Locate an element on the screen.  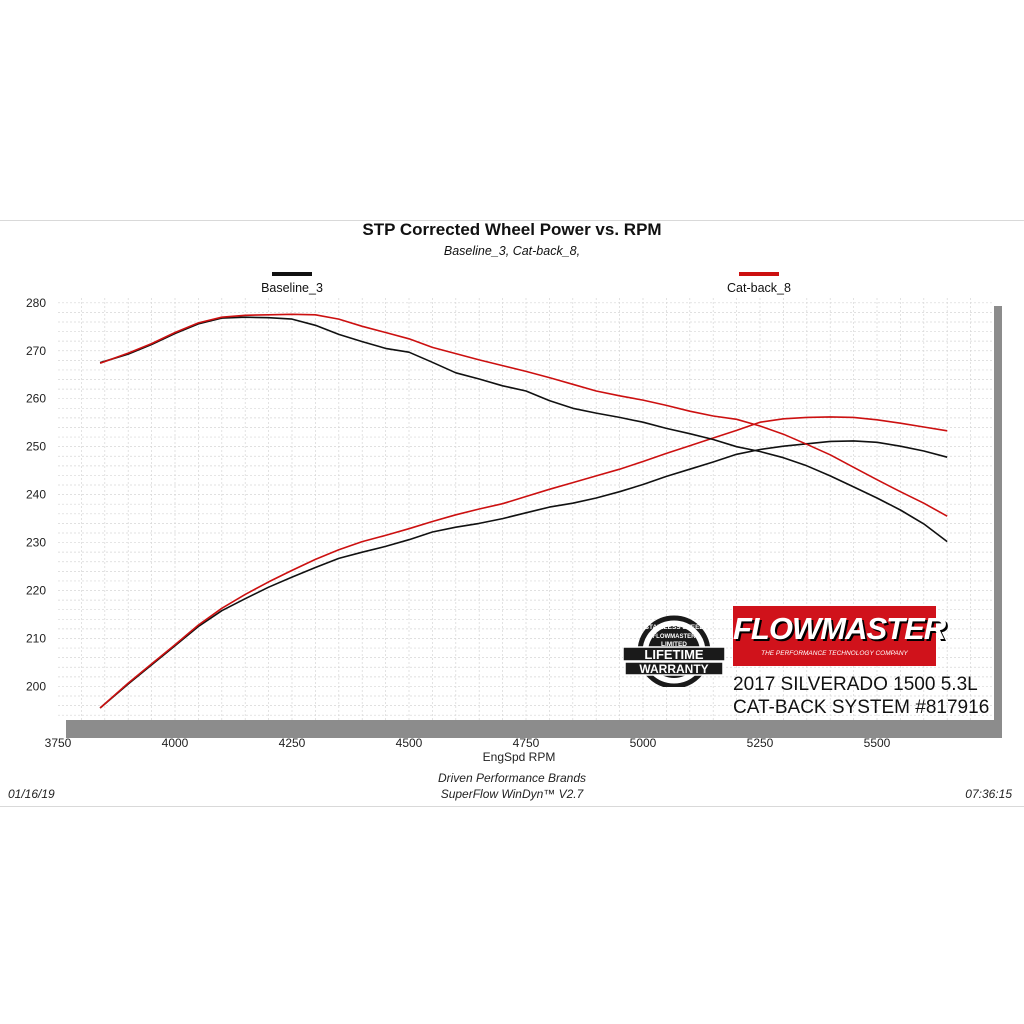
badge-lifetime-text: LIFETIME is located at coordinates (674, 654).